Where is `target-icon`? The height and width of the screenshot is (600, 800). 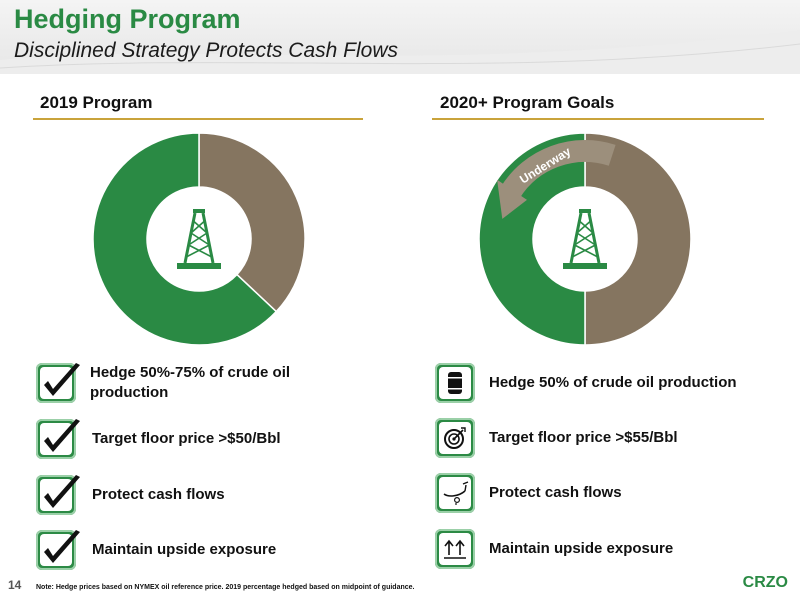
target-icon is located at coordinates (455, 438).